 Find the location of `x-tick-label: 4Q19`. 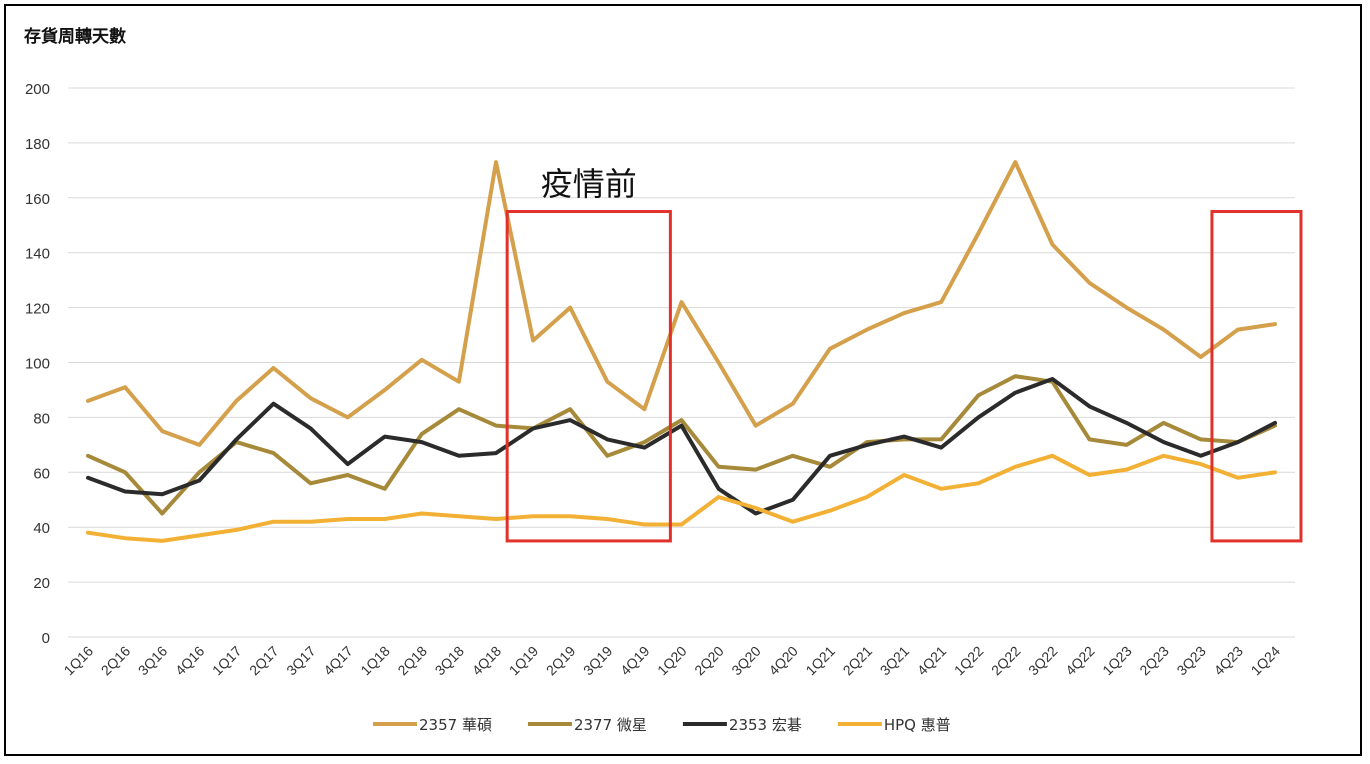

x-tick-label: 4Q19 is located at coordinates (635, 661).